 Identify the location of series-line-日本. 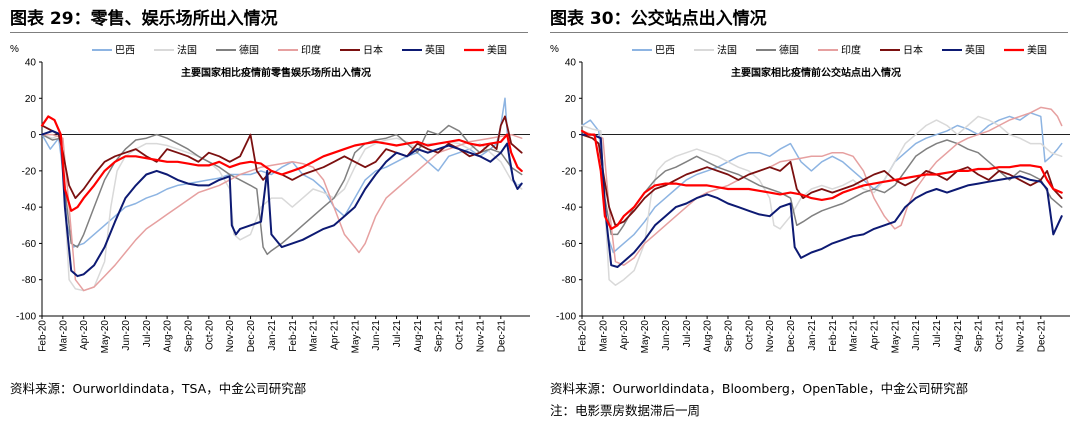
(822, 180).